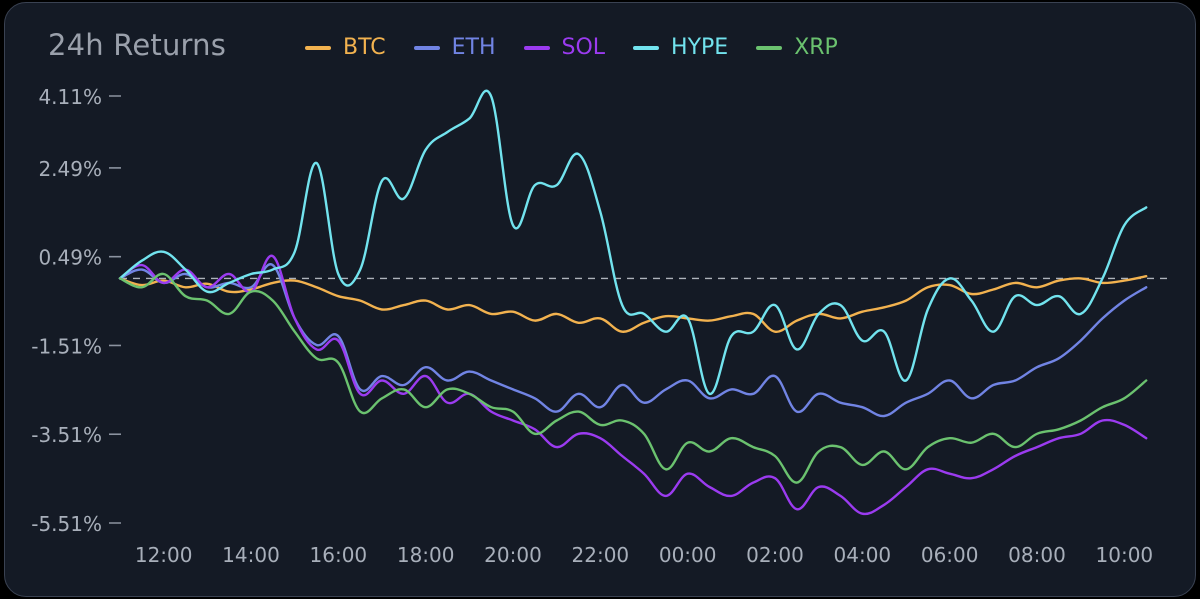 This screenshot has height=599, width=1200. I want to click on y-tick-label: -3.51%, so click(66, 435).